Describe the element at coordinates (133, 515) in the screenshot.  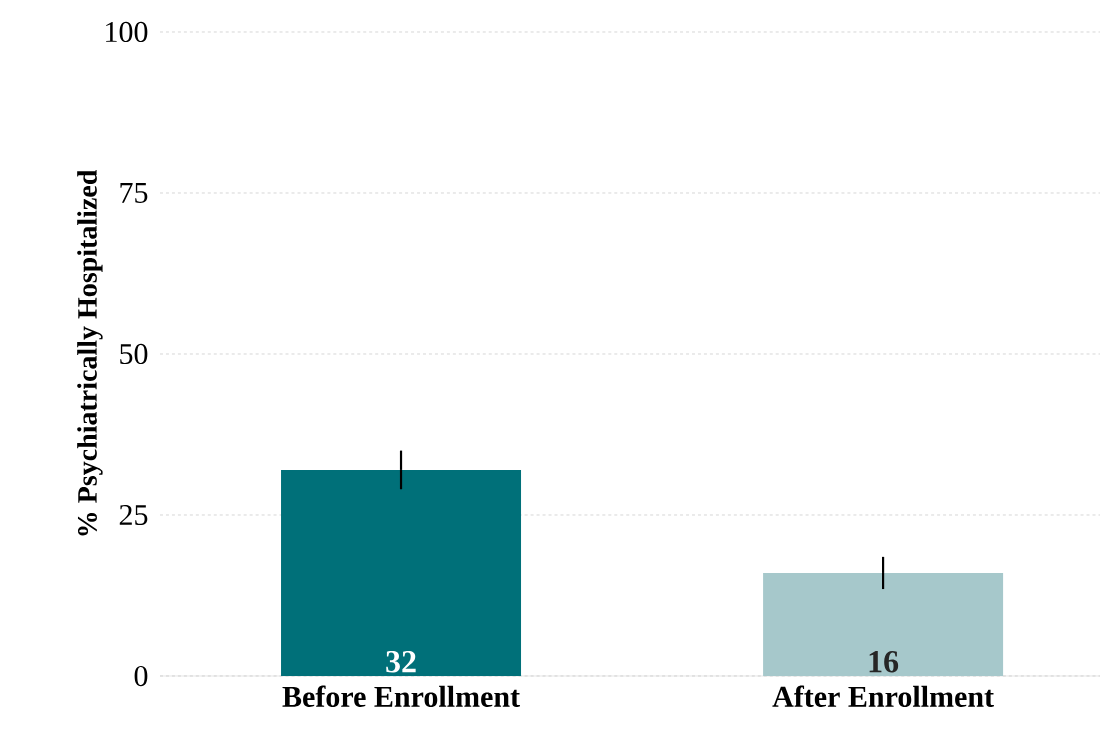
I see `y-tick-label: 25` at that location.